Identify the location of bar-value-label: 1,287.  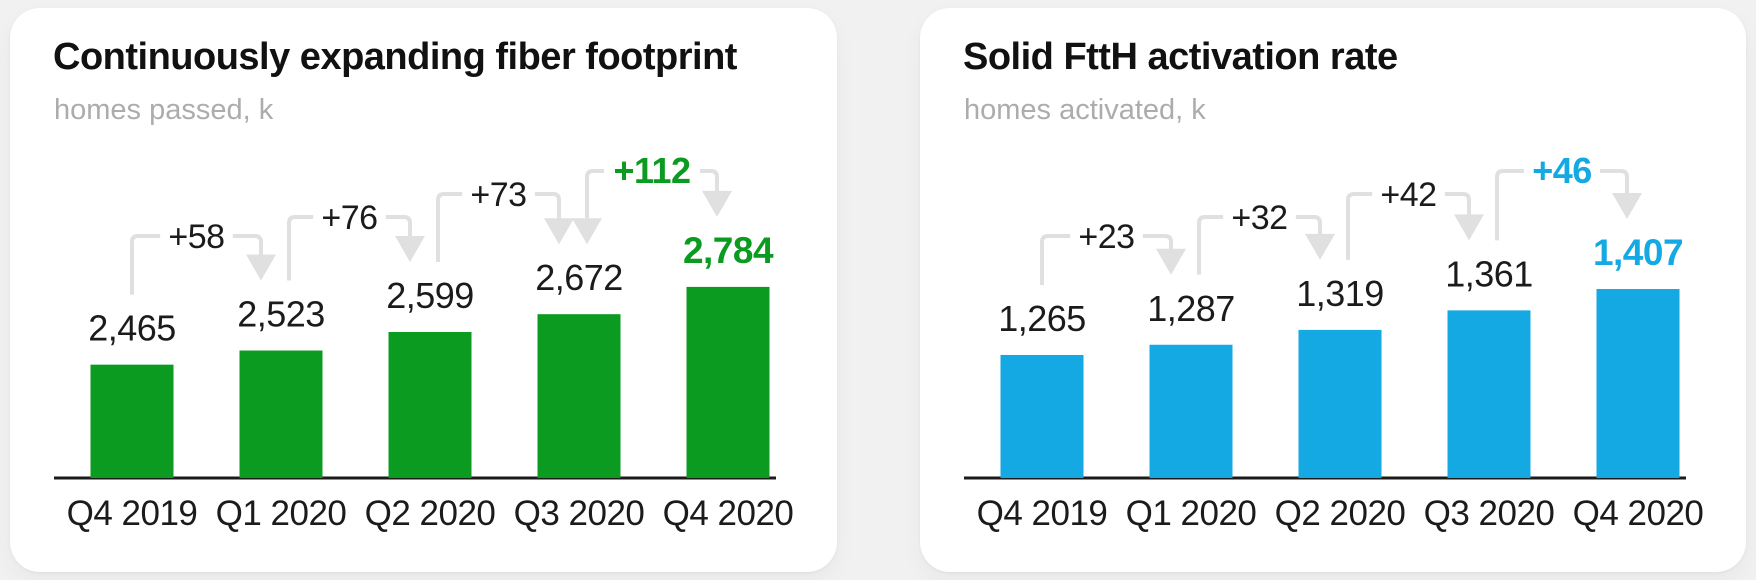
(1191, 308).